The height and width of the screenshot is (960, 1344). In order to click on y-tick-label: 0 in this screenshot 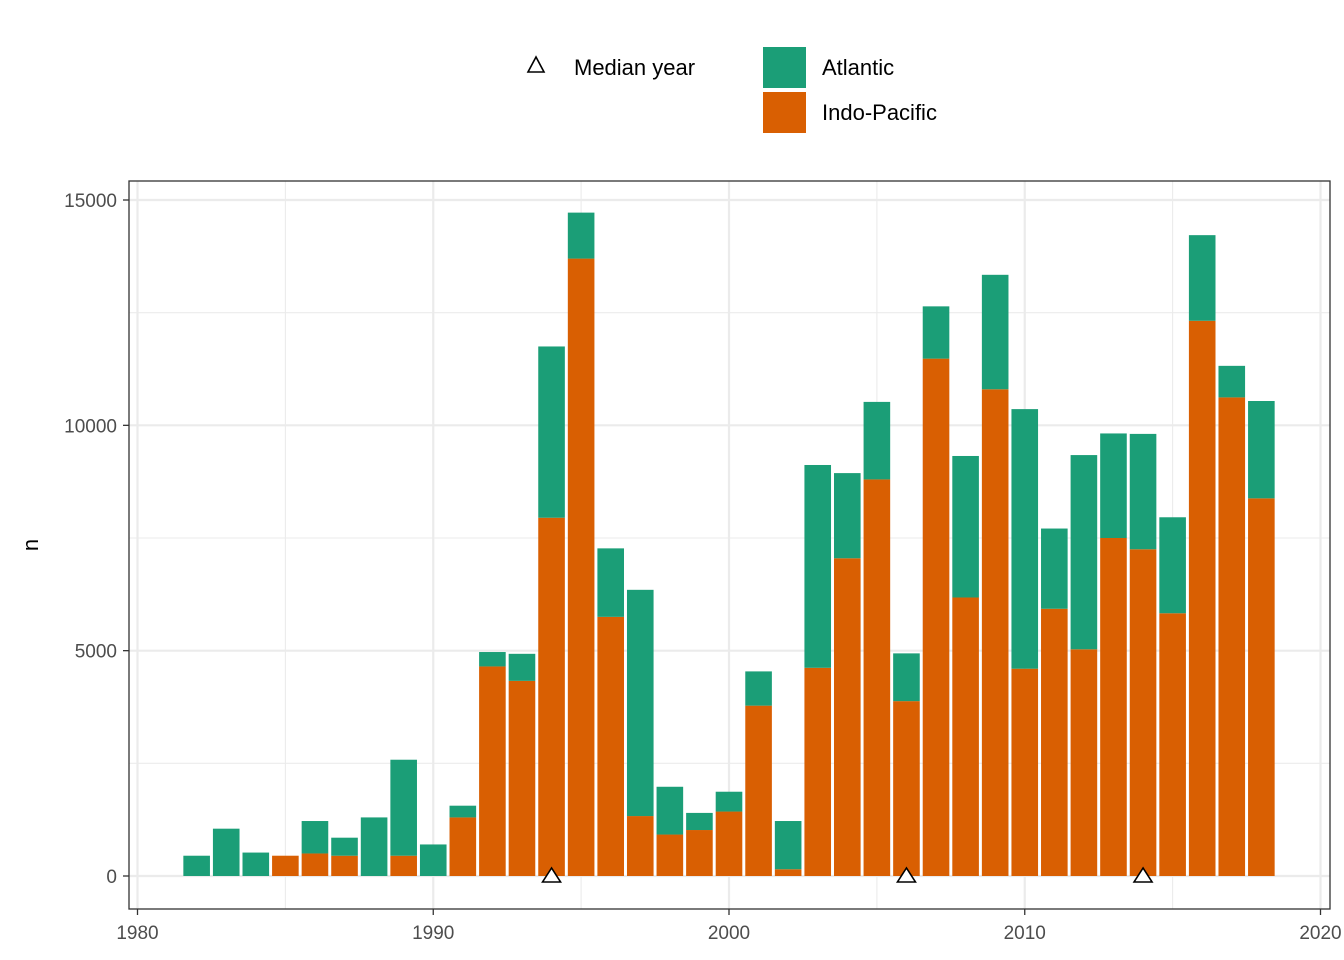, I will do `click(111, 877)`.